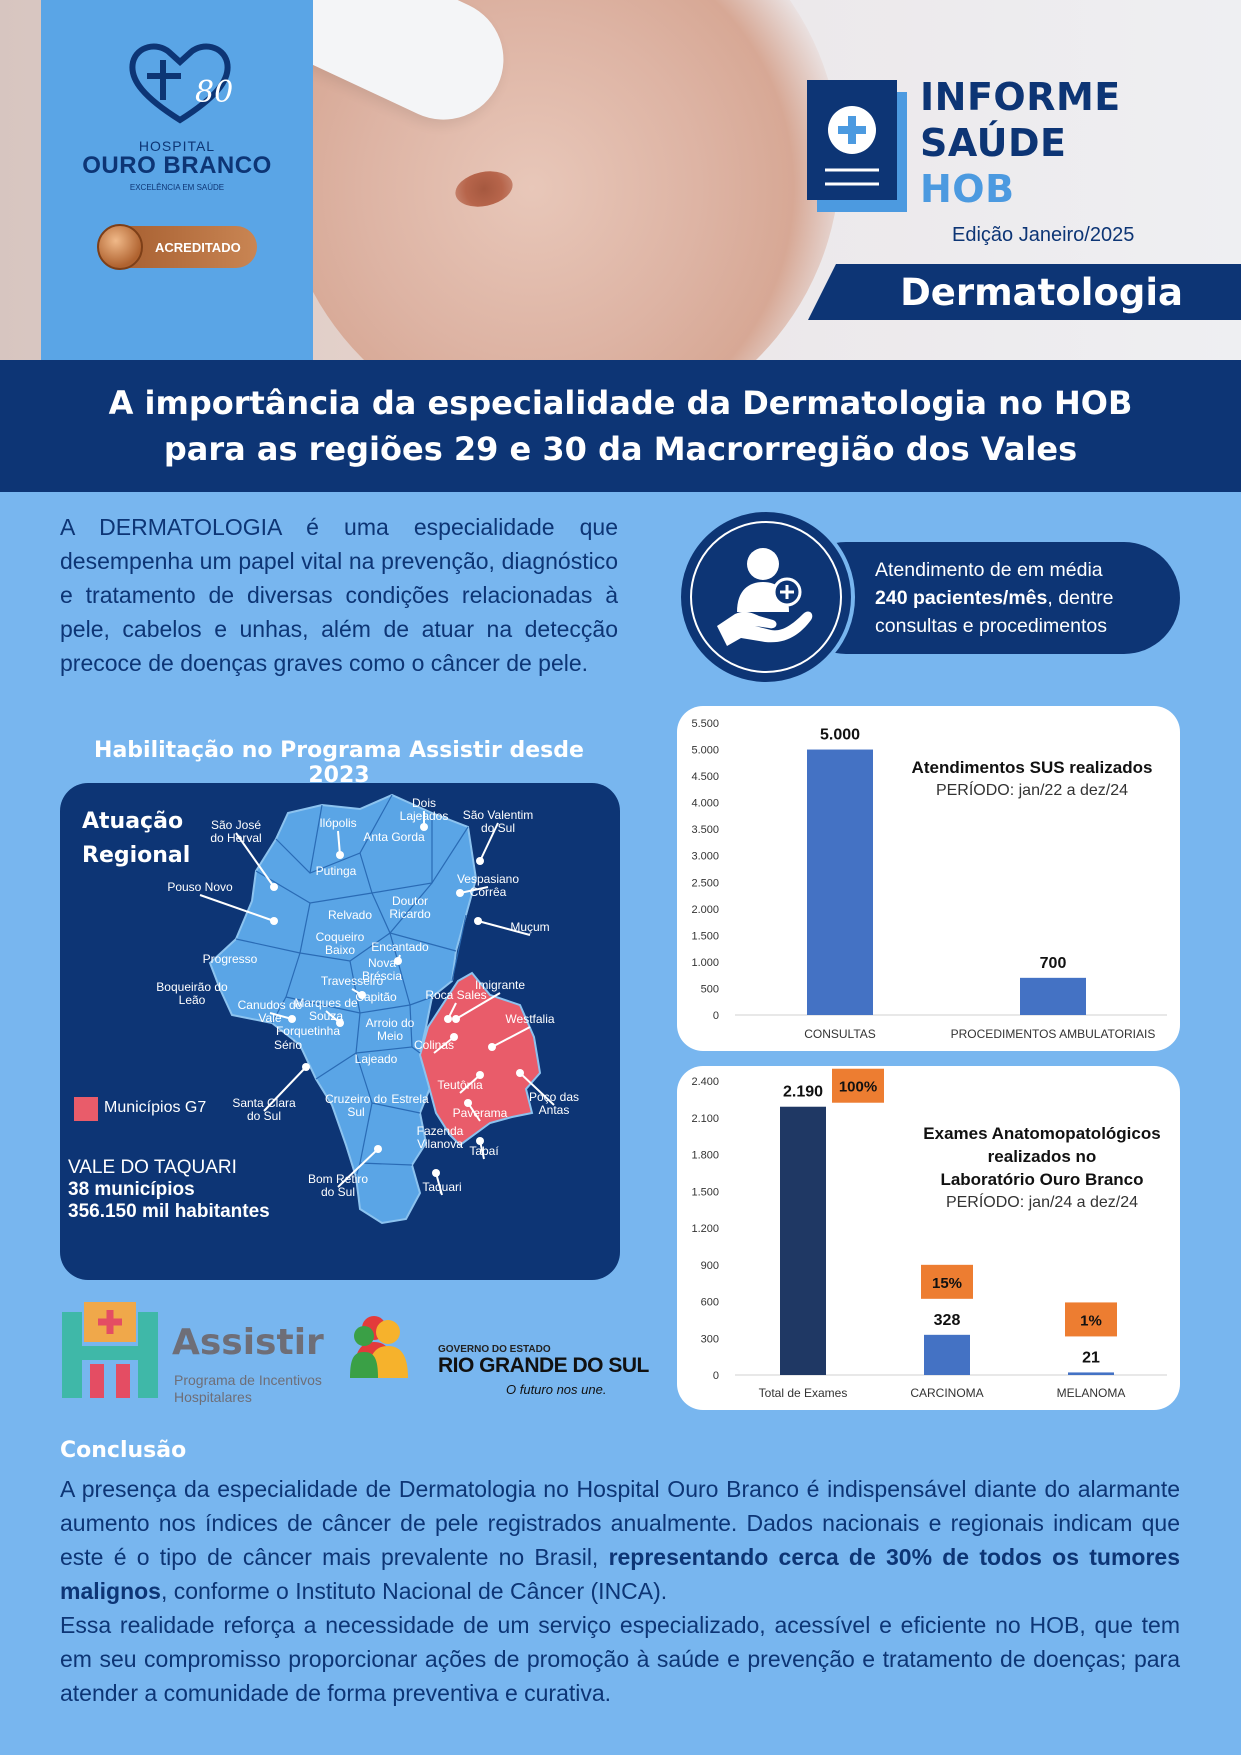  Describe the element at coordinates (460, 1082) in the screenshot. I see `map-label-28: Teutônia` at that location.